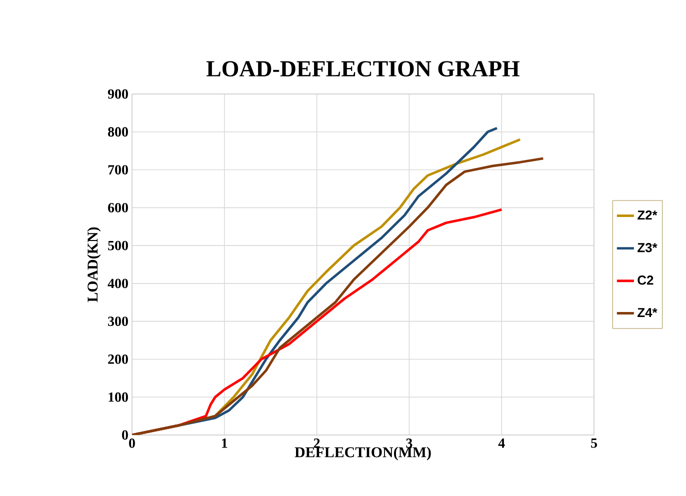 The width and height of the screenshot is (686, 496). What do you see at coordinates (648, 312) in the screenshot?
I see `legend-label: Z4*` at bounding box center [648, 312].